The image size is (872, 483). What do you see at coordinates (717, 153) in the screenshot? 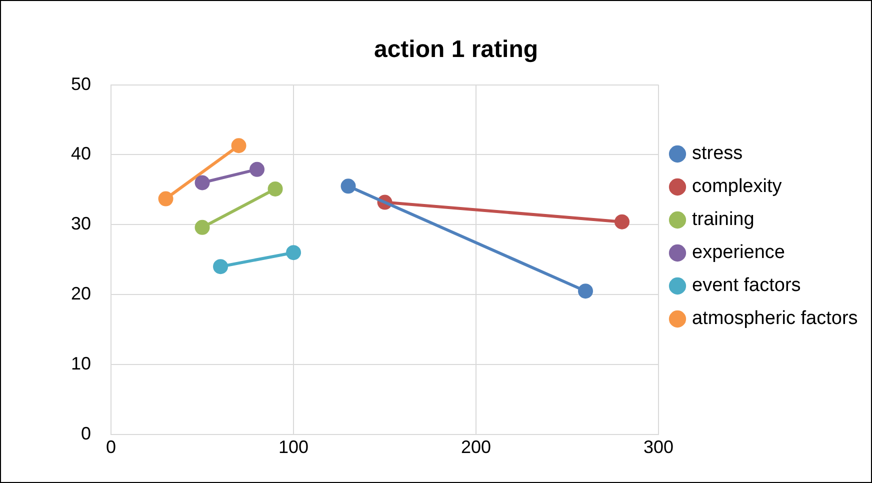
I see `legend-label: stress` at bounding box center [717, 153].